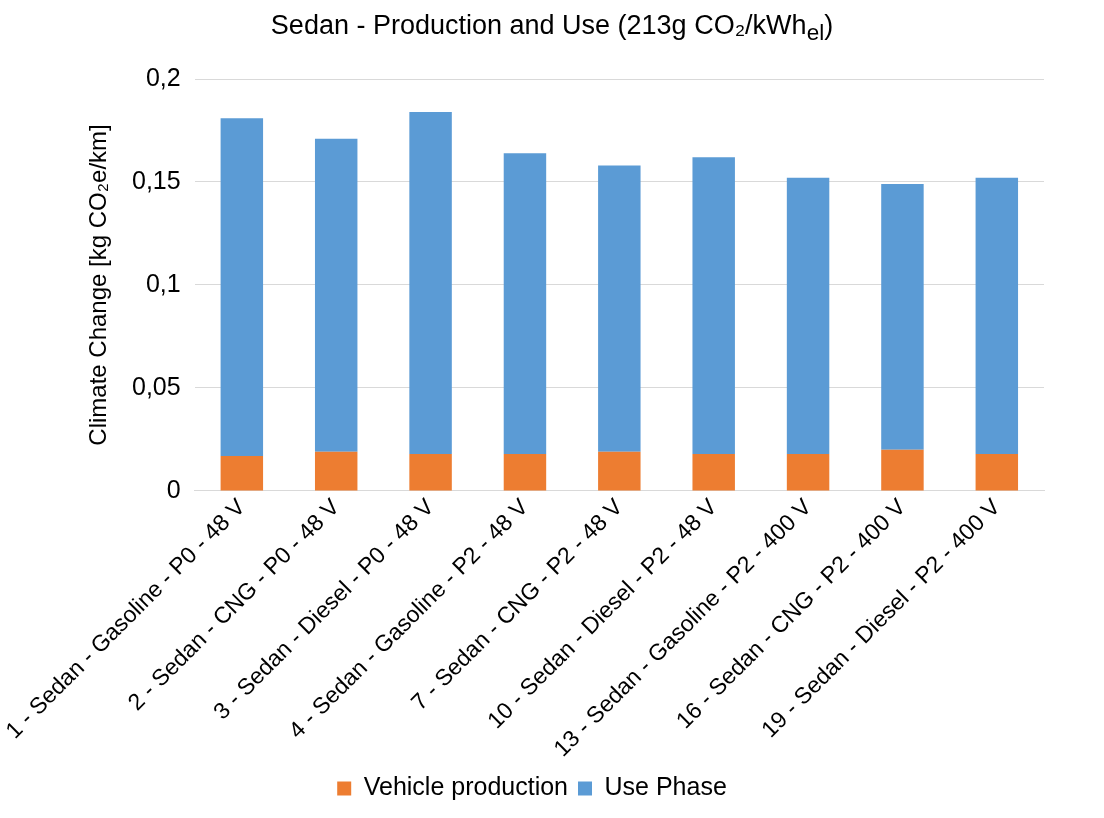  What do you see at coordinates (163, 282) in the screenshot?
I see `y-tick-label: 0,1` at bounding box center [163, 282].